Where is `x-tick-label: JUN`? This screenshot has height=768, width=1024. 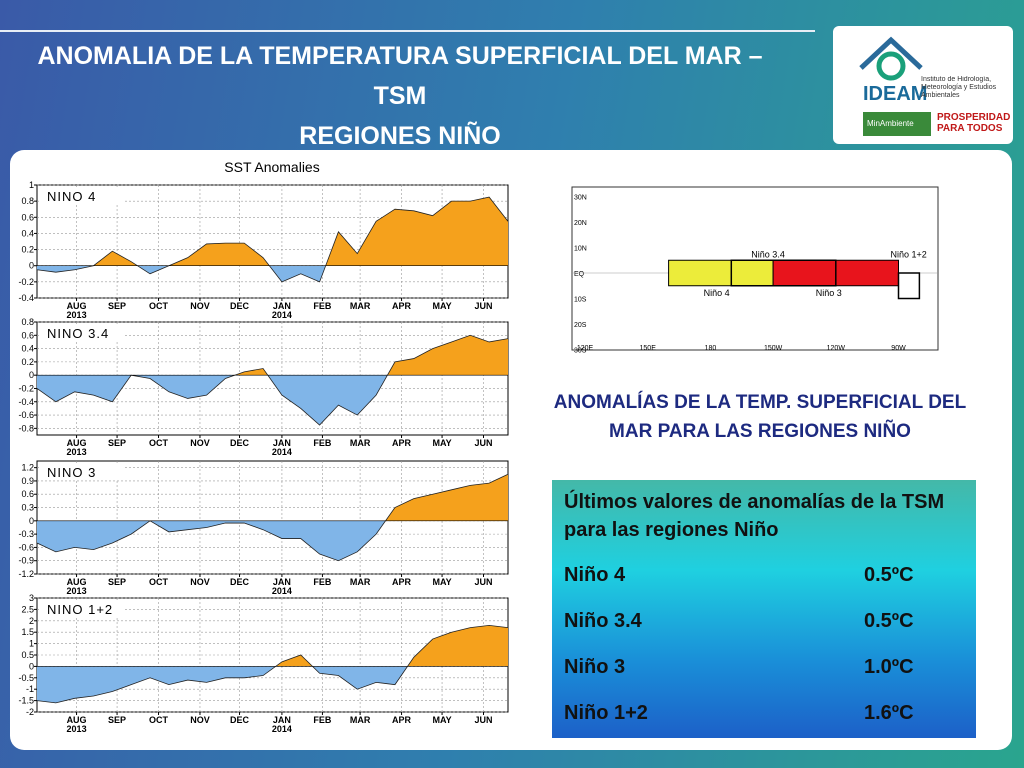
x-tick-label: JUN is located at coordinates (484, 306).